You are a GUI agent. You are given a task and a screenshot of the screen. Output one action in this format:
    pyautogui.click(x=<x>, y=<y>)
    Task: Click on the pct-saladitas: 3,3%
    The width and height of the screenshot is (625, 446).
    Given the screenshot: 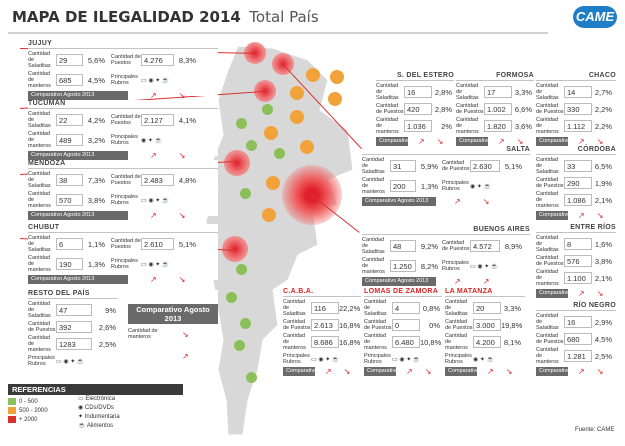 What is the action you would take?
    pyautogui.click(x=523, y=92)
    